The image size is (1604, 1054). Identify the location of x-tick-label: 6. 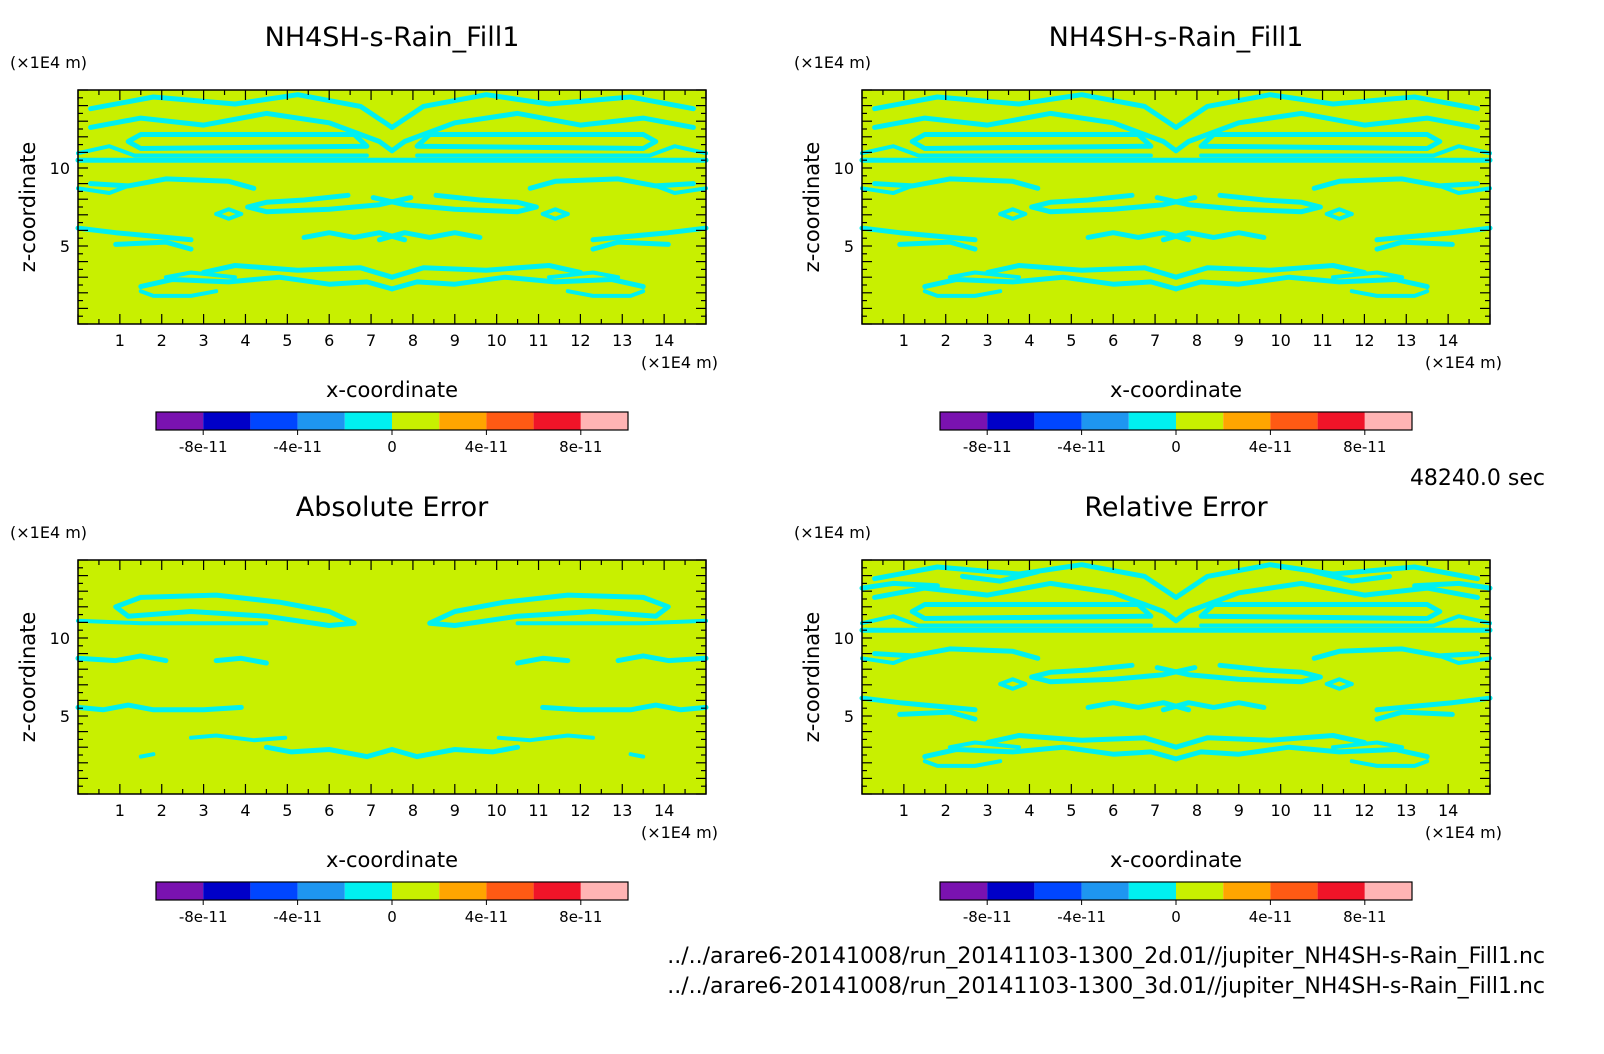
(1113, 340).